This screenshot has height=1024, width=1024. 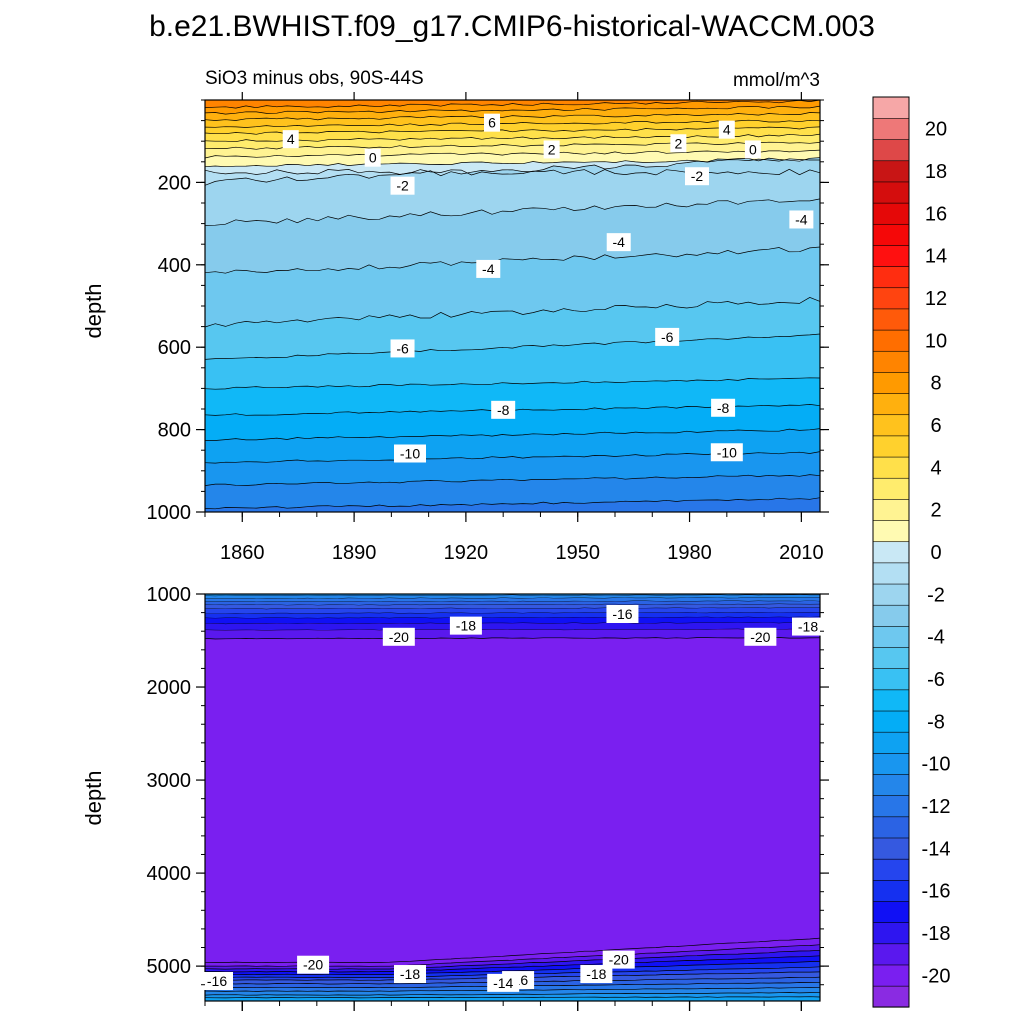 I want to click on x-tick-label: 1980, so click(x=689, y=553).